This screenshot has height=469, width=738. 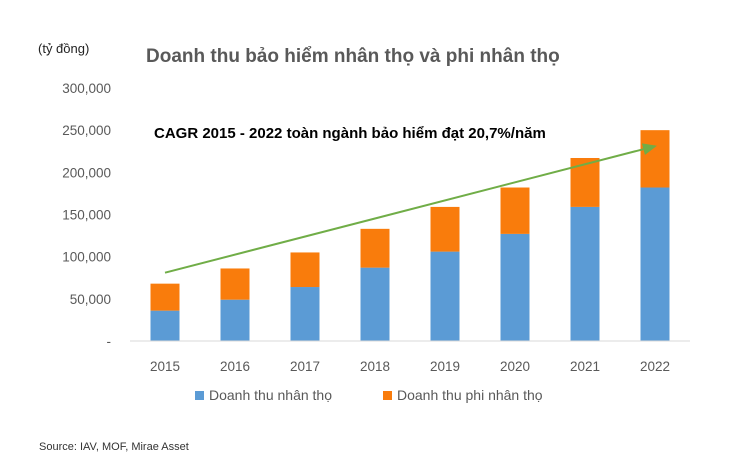 I want to click on y-tick-label: 250,000, so click(x=86, y=130).